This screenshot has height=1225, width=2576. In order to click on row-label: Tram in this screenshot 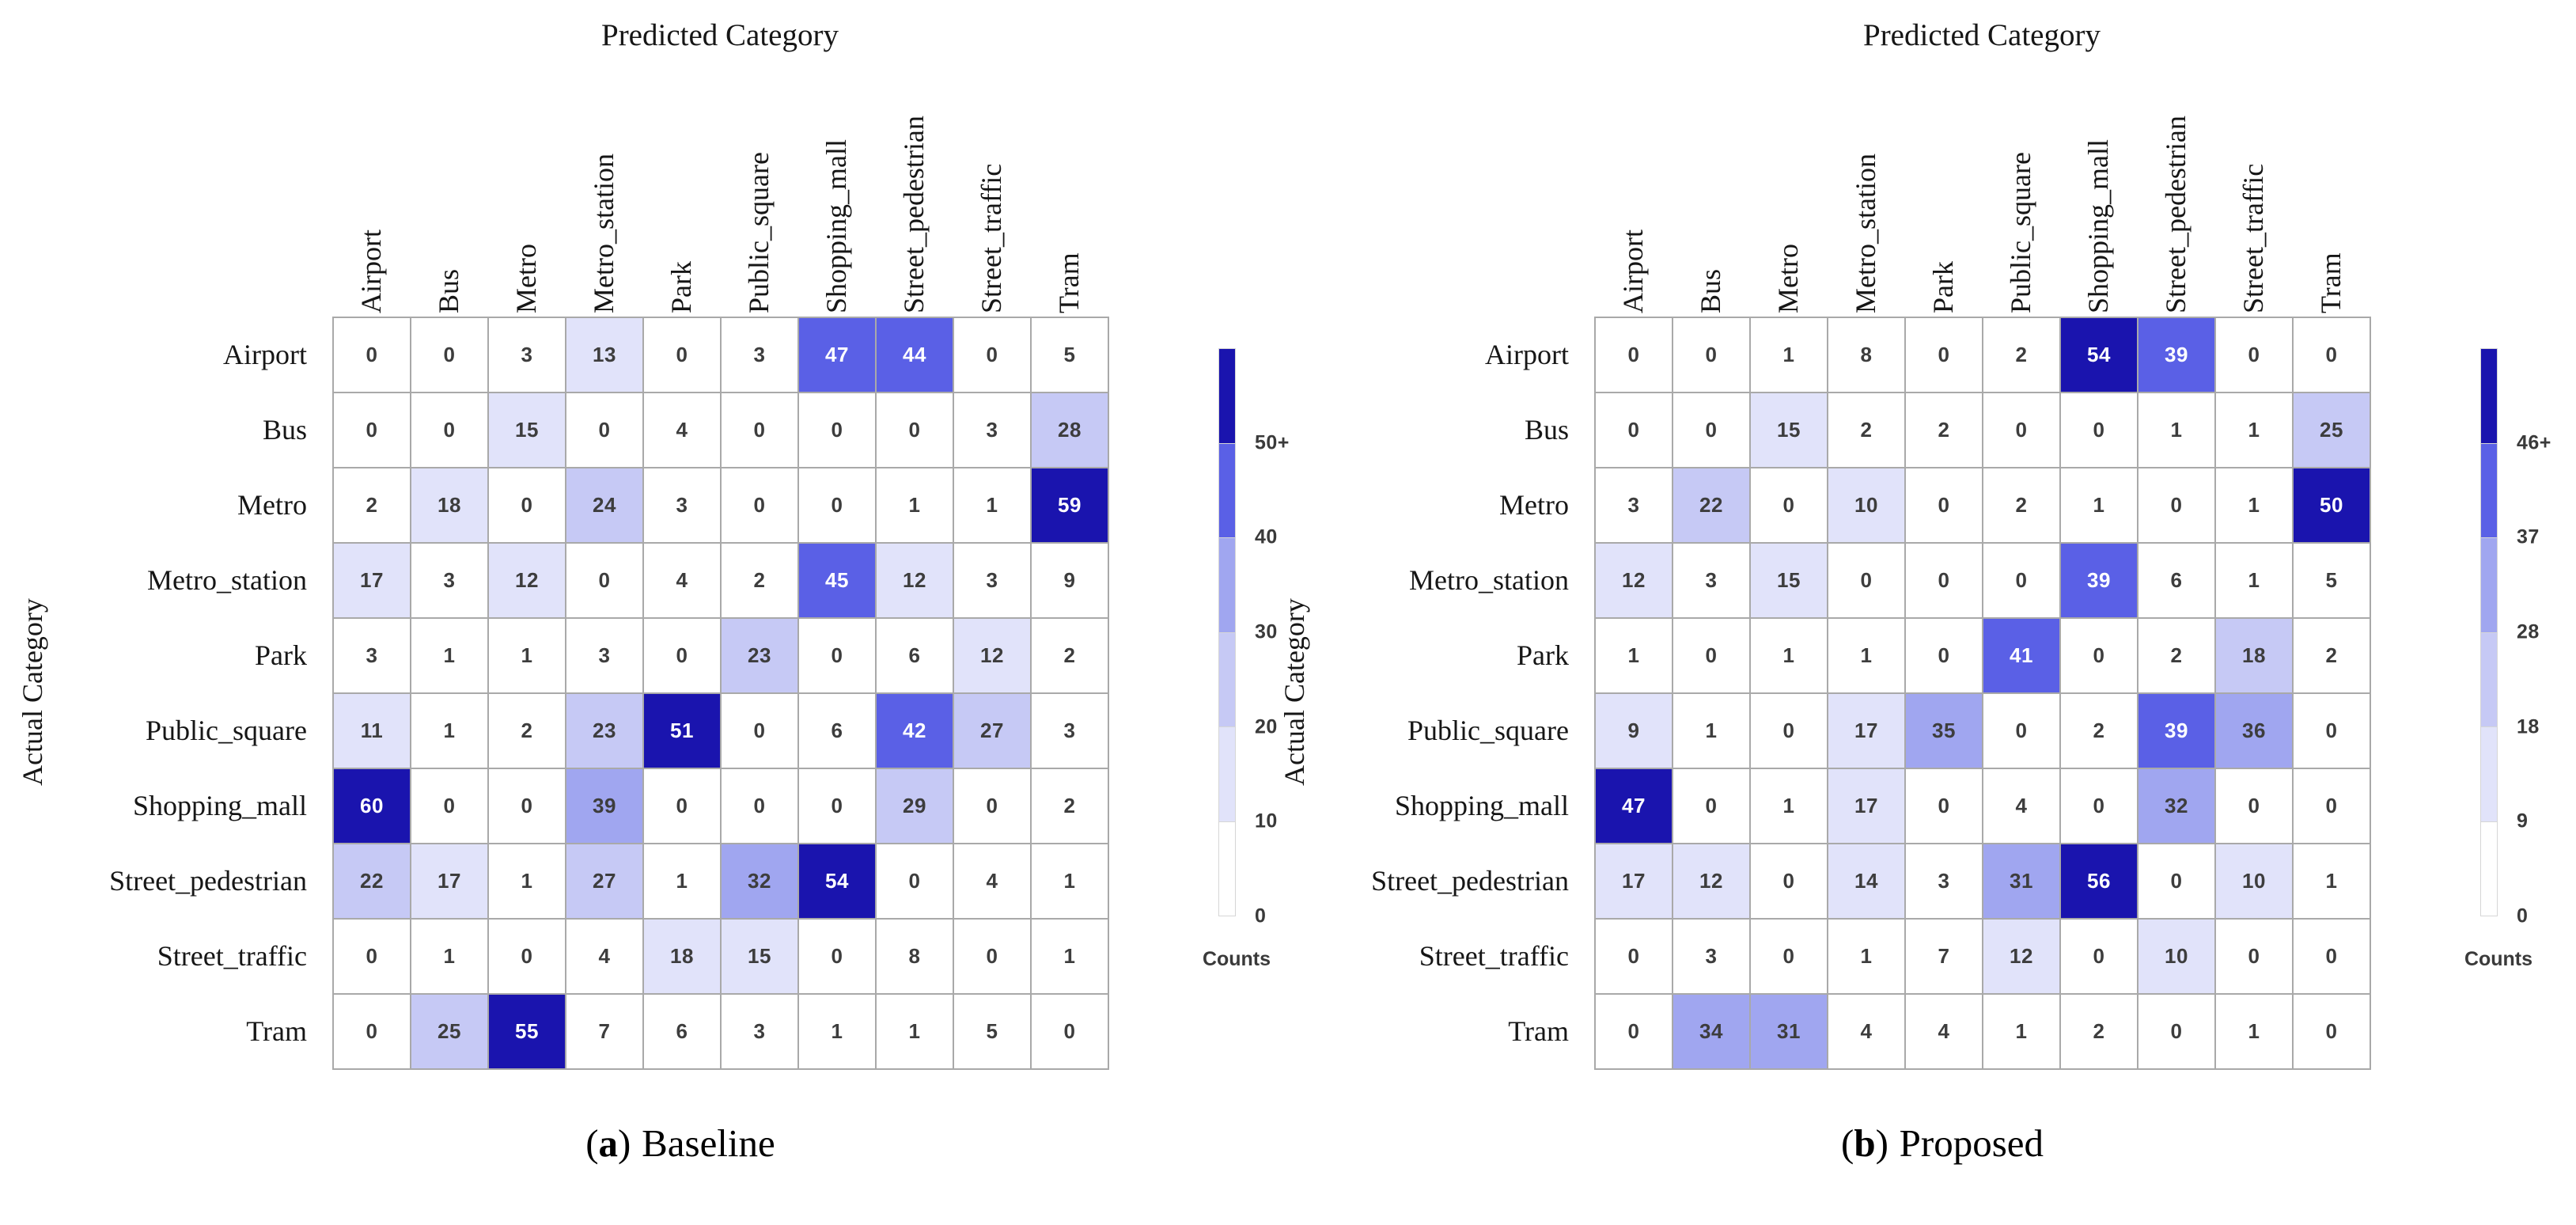, I will do `click(276, 1031)`.